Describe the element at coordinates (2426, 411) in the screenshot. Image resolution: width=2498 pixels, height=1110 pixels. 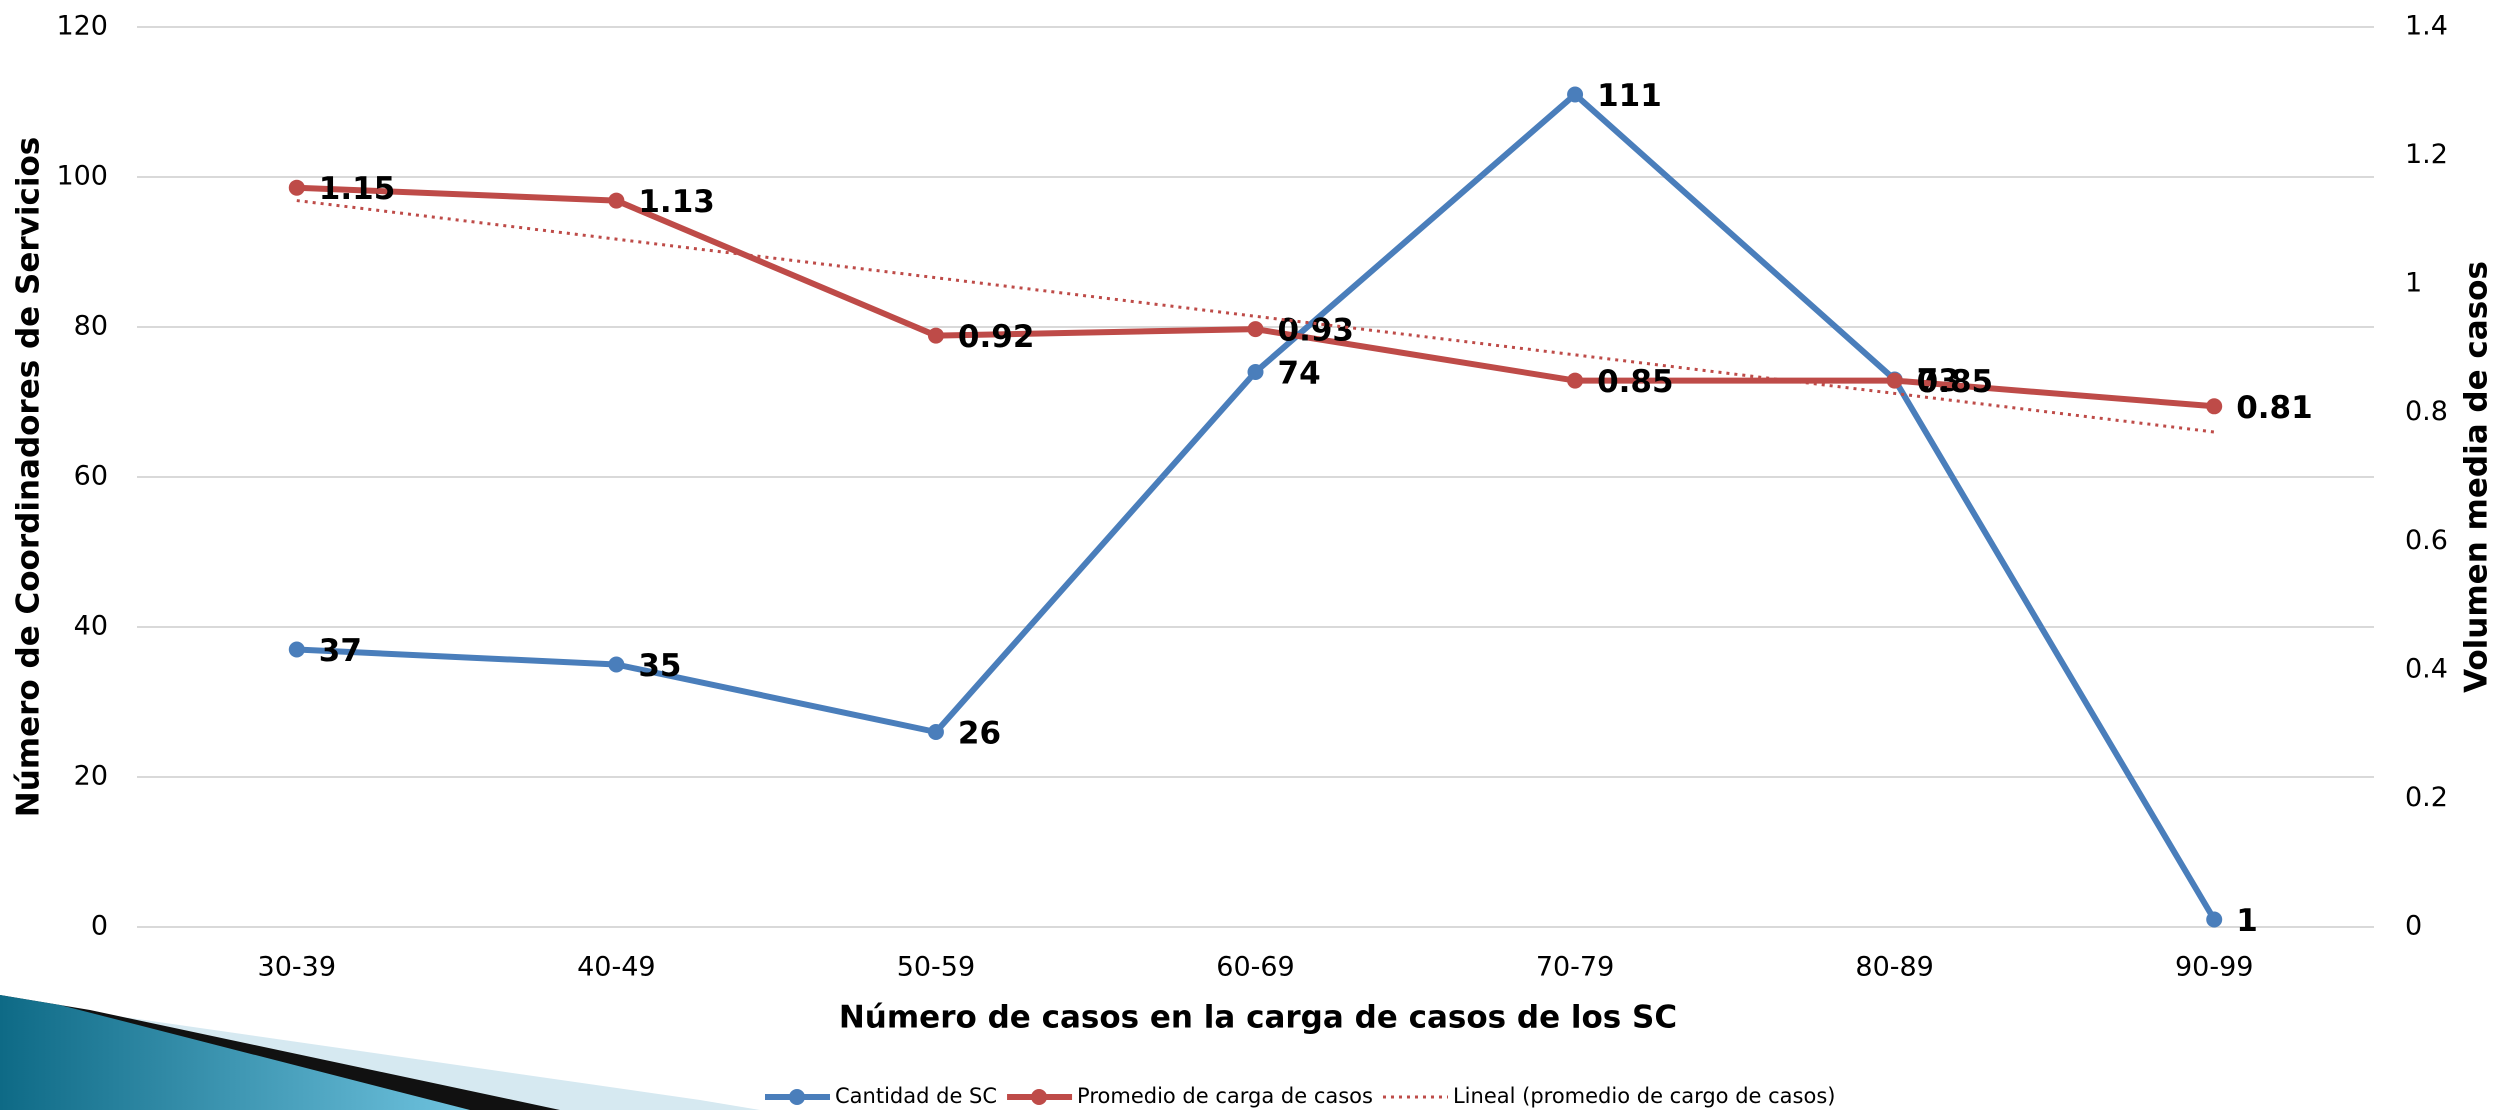
I see `y2-tick-label: 0.8` at that location.